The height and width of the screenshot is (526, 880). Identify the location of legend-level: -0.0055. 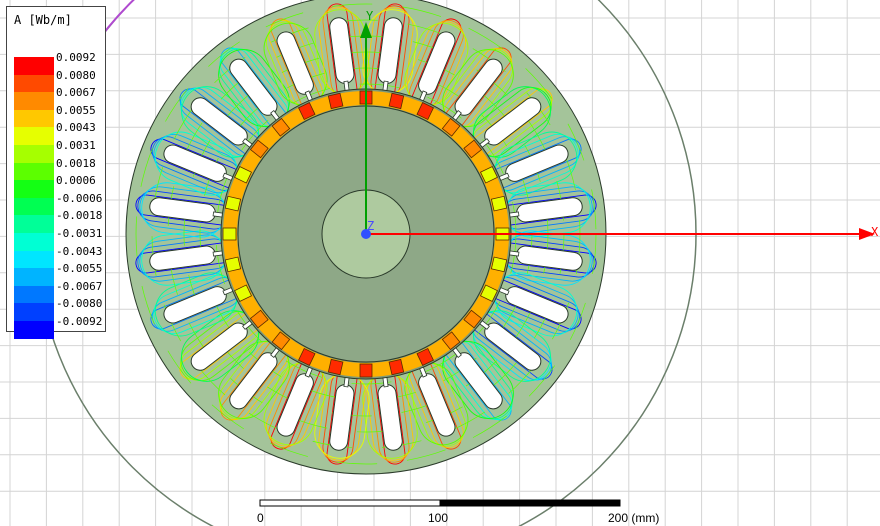
(79, 269).